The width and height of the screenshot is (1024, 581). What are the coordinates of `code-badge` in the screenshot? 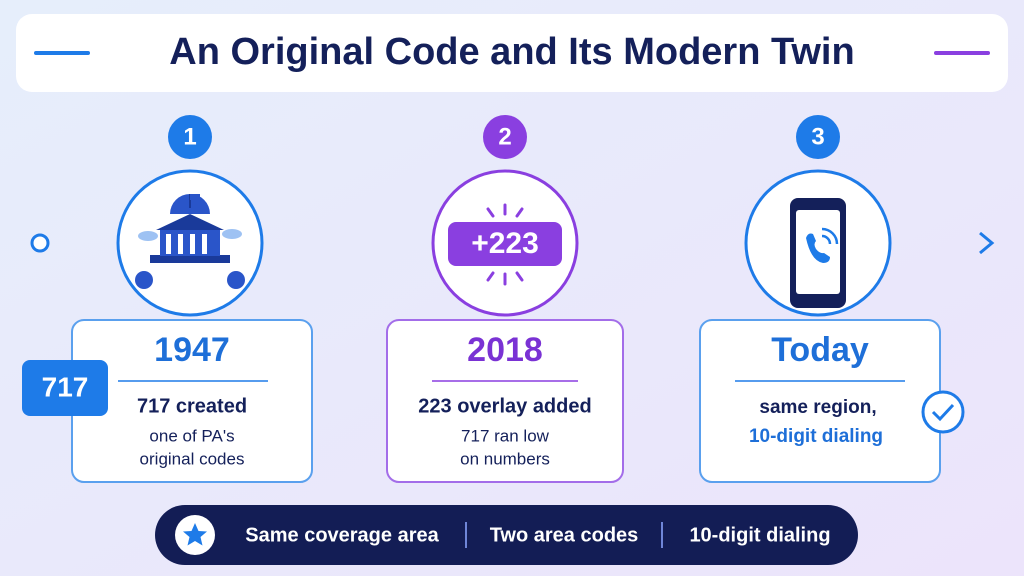 It's located at (65, 388).